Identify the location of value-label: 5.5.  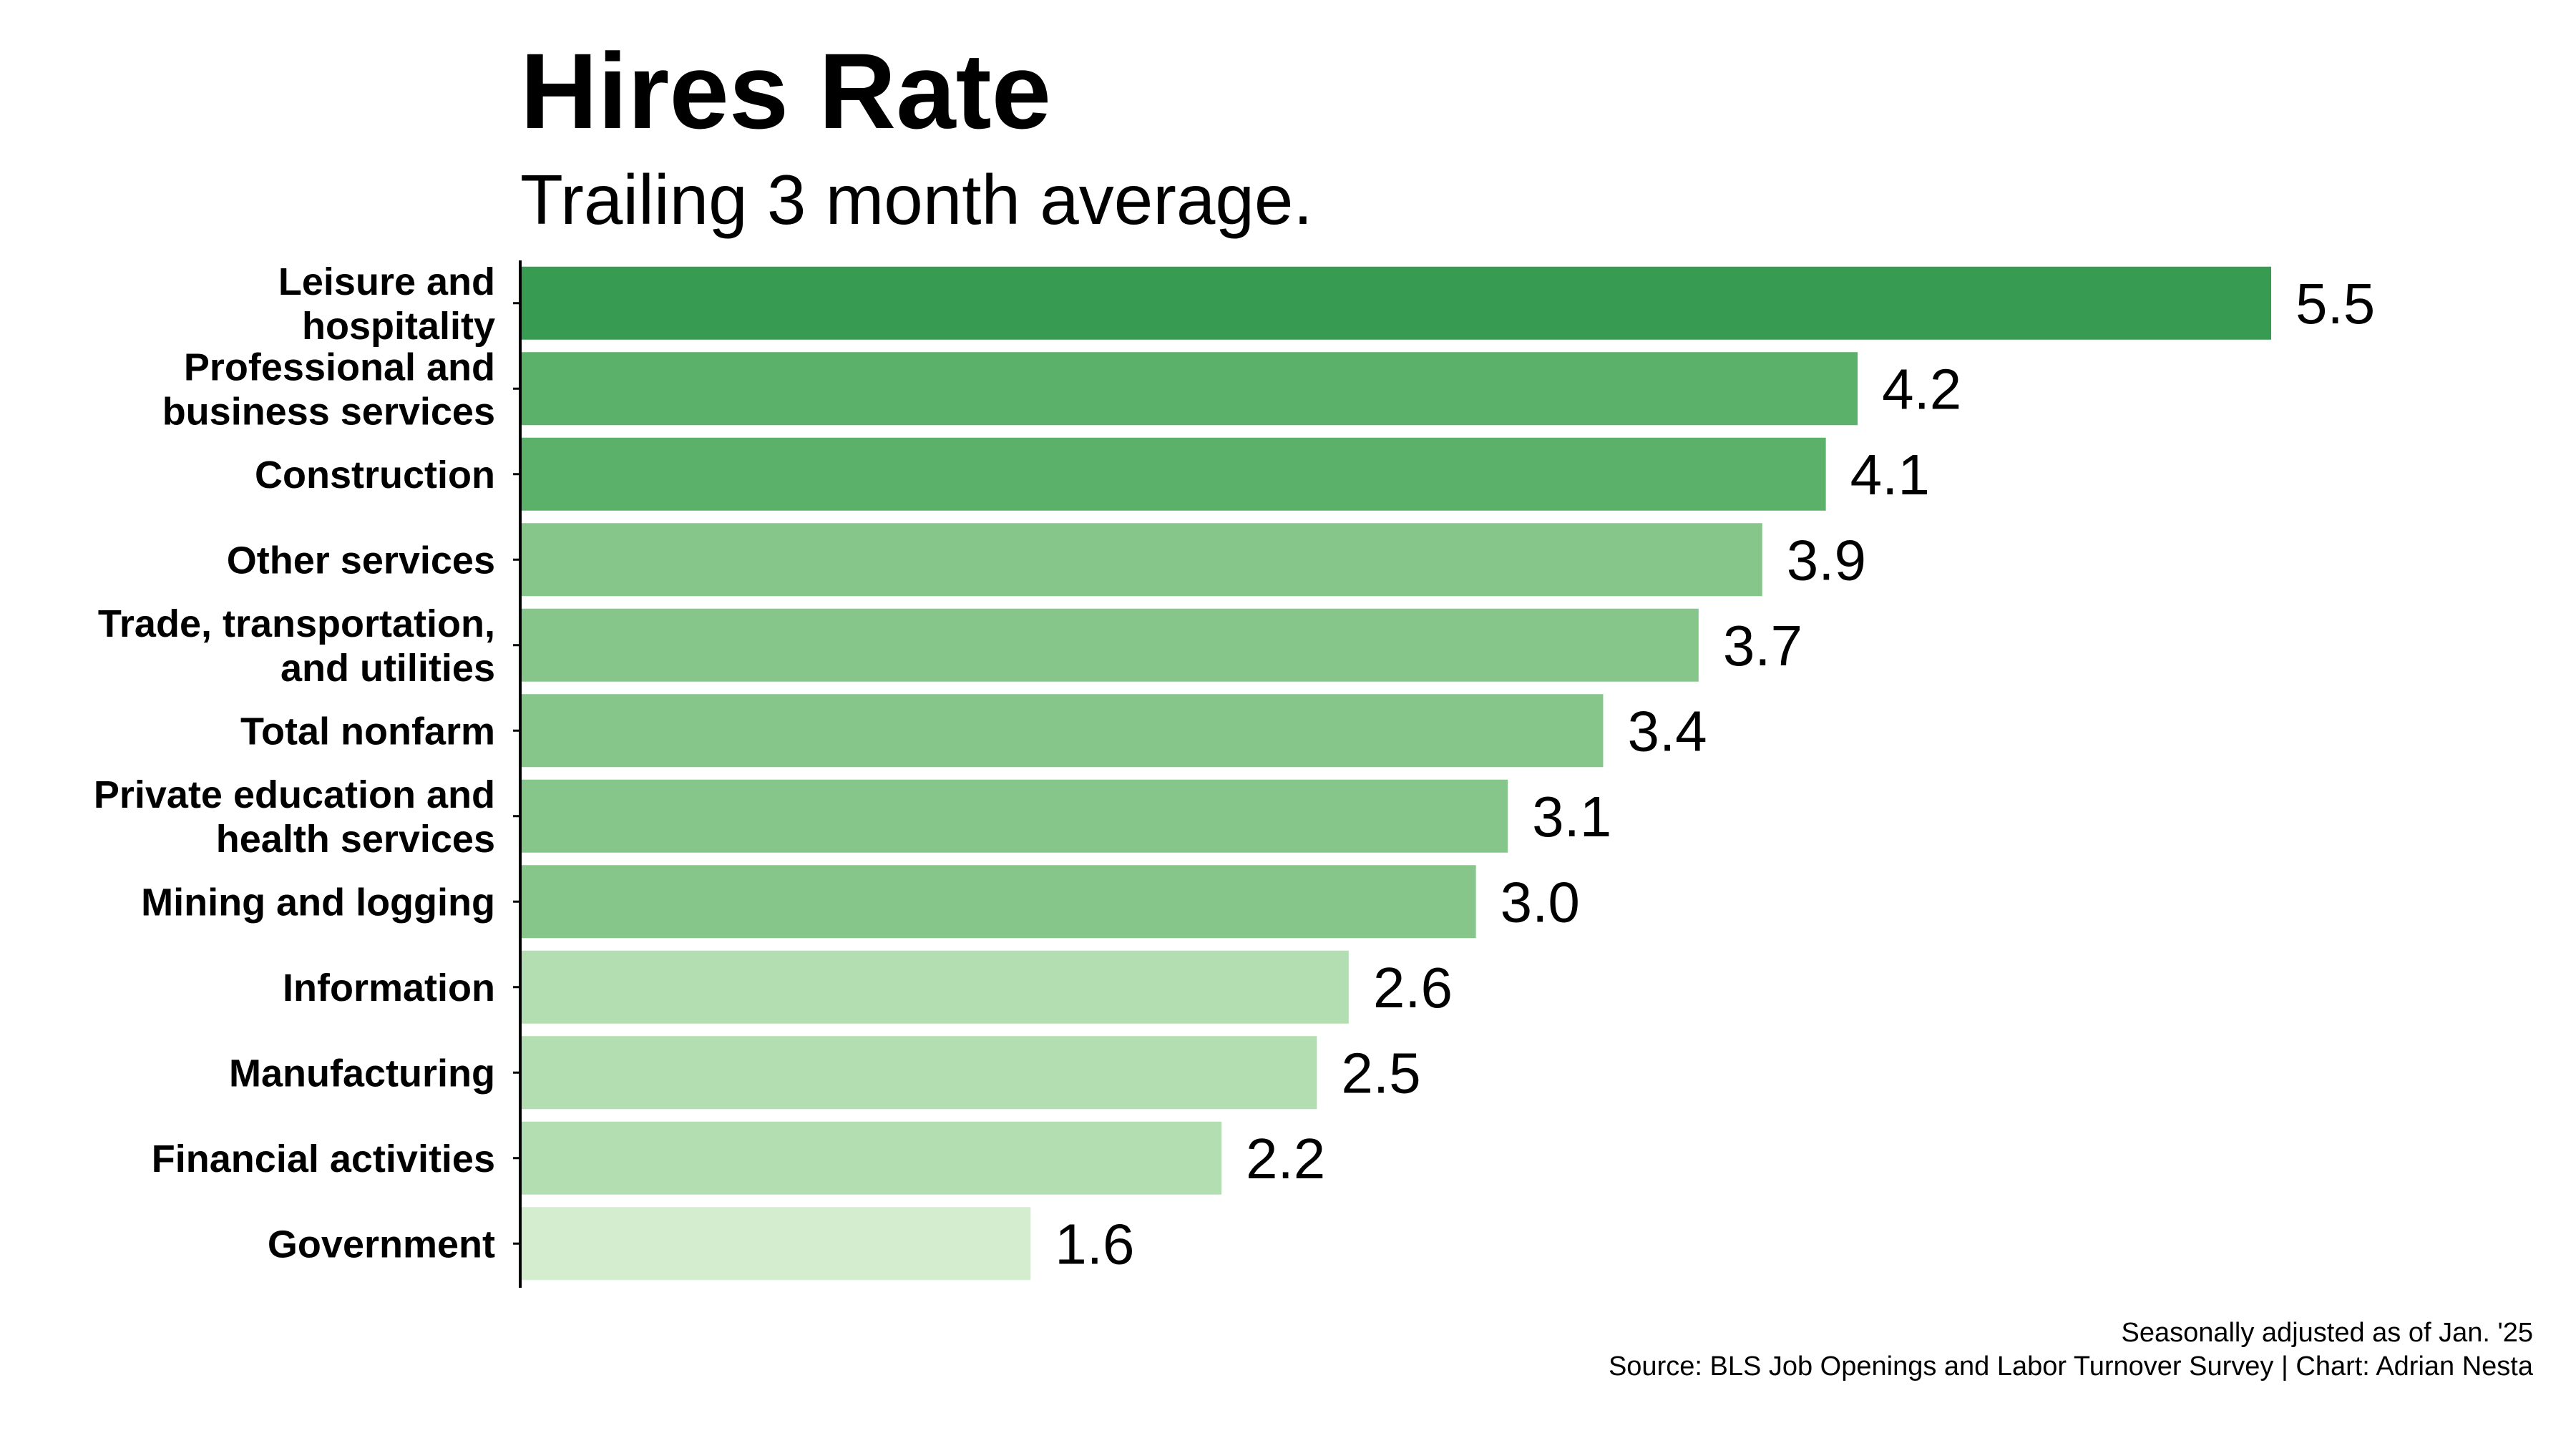
(2335, 304).